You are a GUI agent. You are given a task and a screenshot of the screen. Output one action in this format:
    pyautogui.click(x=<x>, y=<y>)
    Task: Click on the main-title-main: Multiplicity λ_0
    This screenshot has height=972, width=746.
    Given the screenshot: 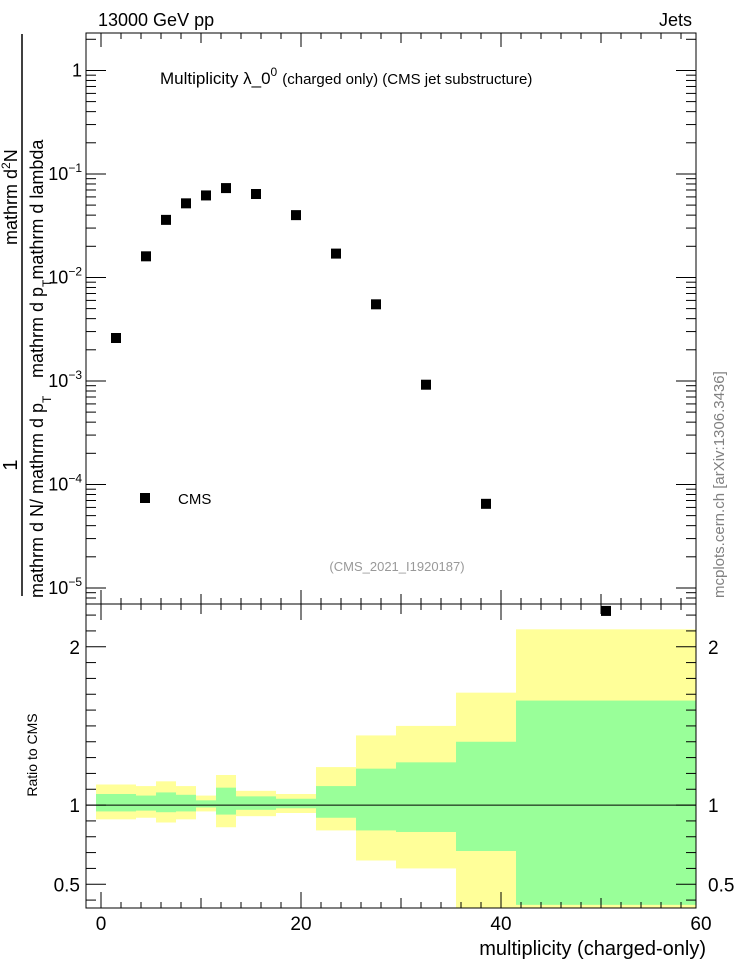 What is the action you would take?
    pyautogui.click(x=215, y=78)
    